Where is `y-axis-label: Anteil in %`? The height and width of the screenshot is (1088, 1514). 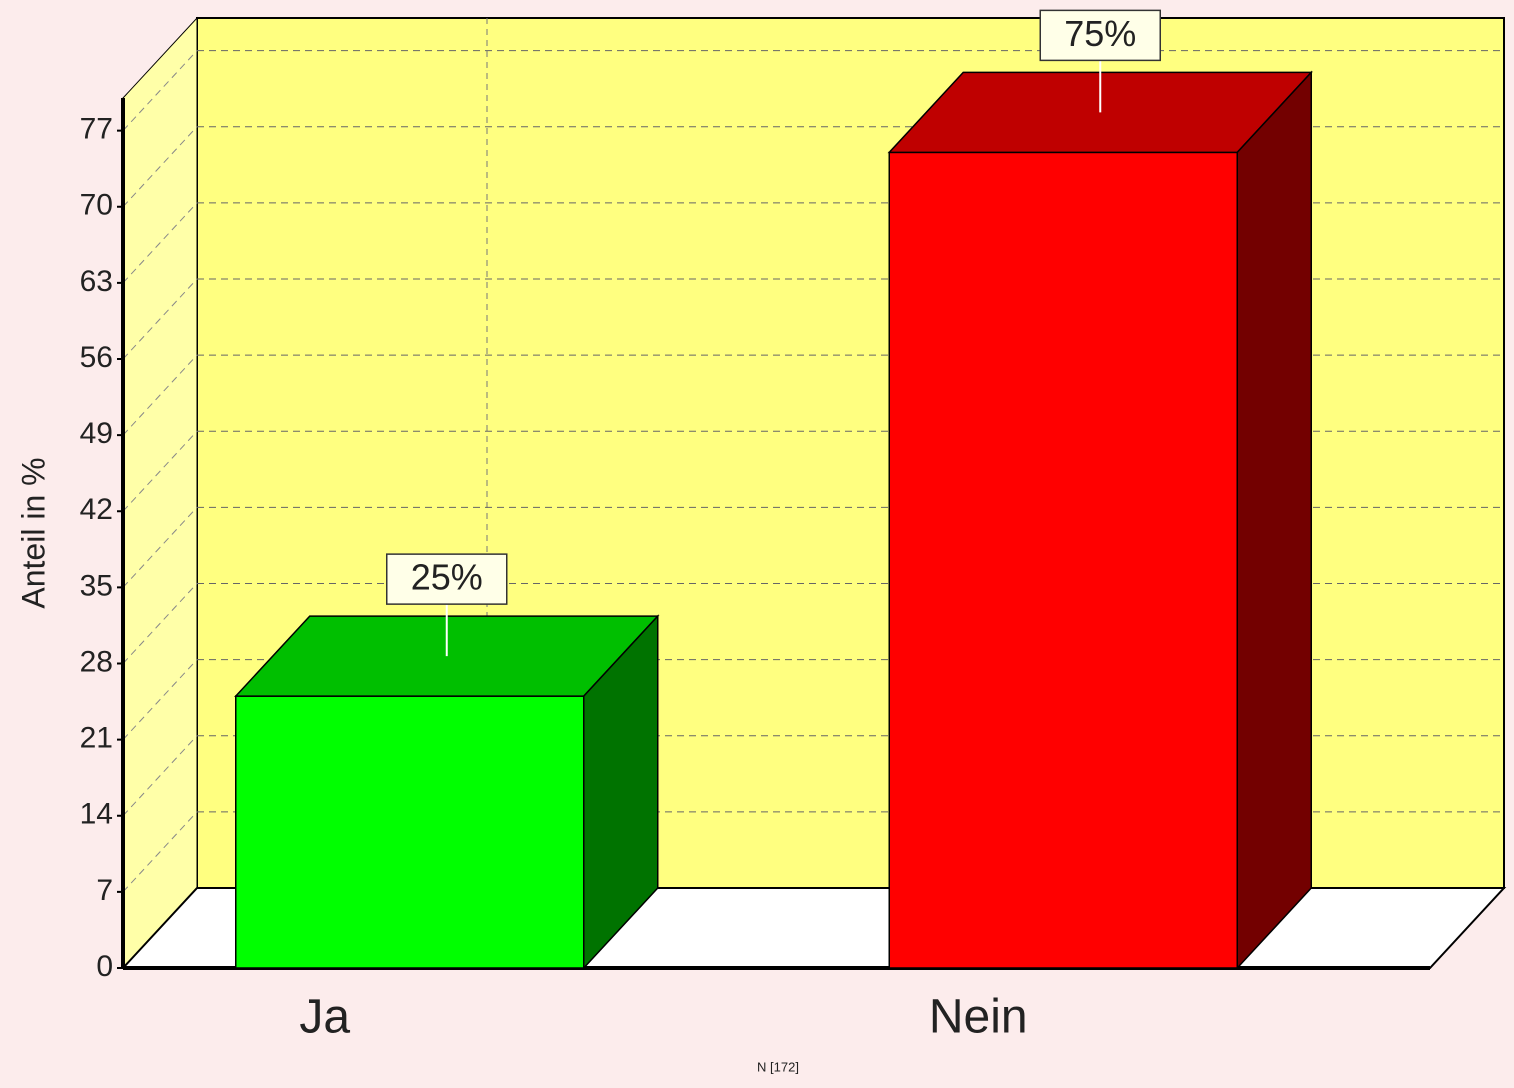 y-axis-label: Anteil in % is located at coordinates (33, 532).